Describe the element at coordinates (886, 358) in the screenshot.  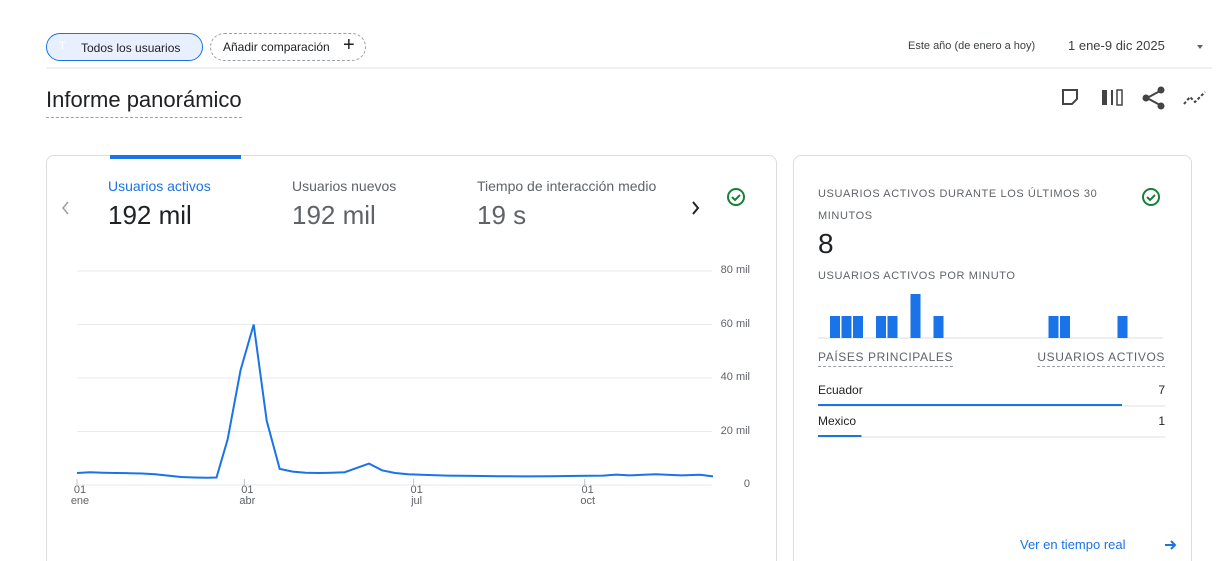
I see `column-header: PAÍSES PRINCIPALES` at that location.